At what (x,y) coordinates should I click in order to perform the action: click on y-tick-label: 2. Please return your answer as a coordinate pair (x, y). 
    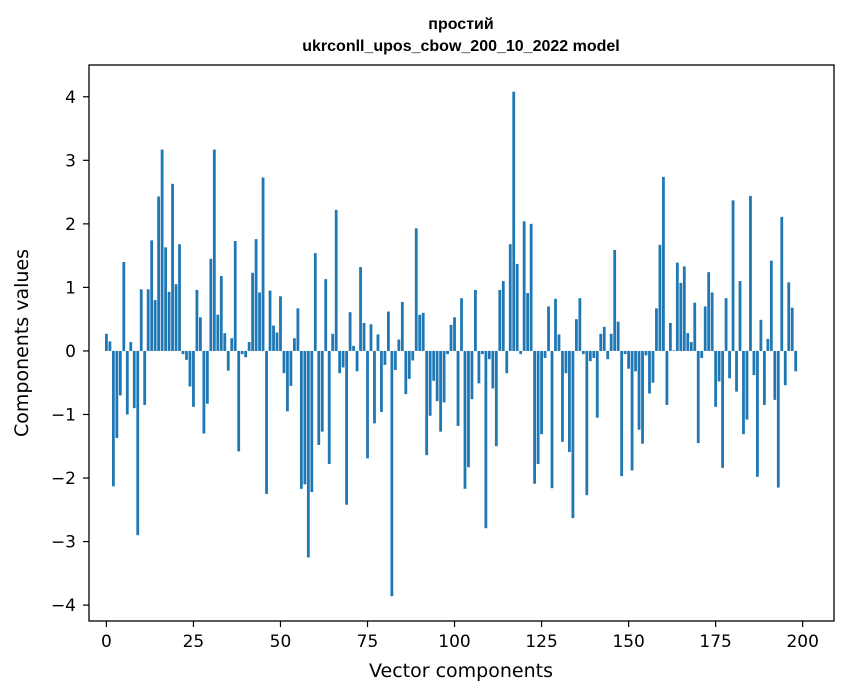
    Looking at the image, I should click on (70, 225).